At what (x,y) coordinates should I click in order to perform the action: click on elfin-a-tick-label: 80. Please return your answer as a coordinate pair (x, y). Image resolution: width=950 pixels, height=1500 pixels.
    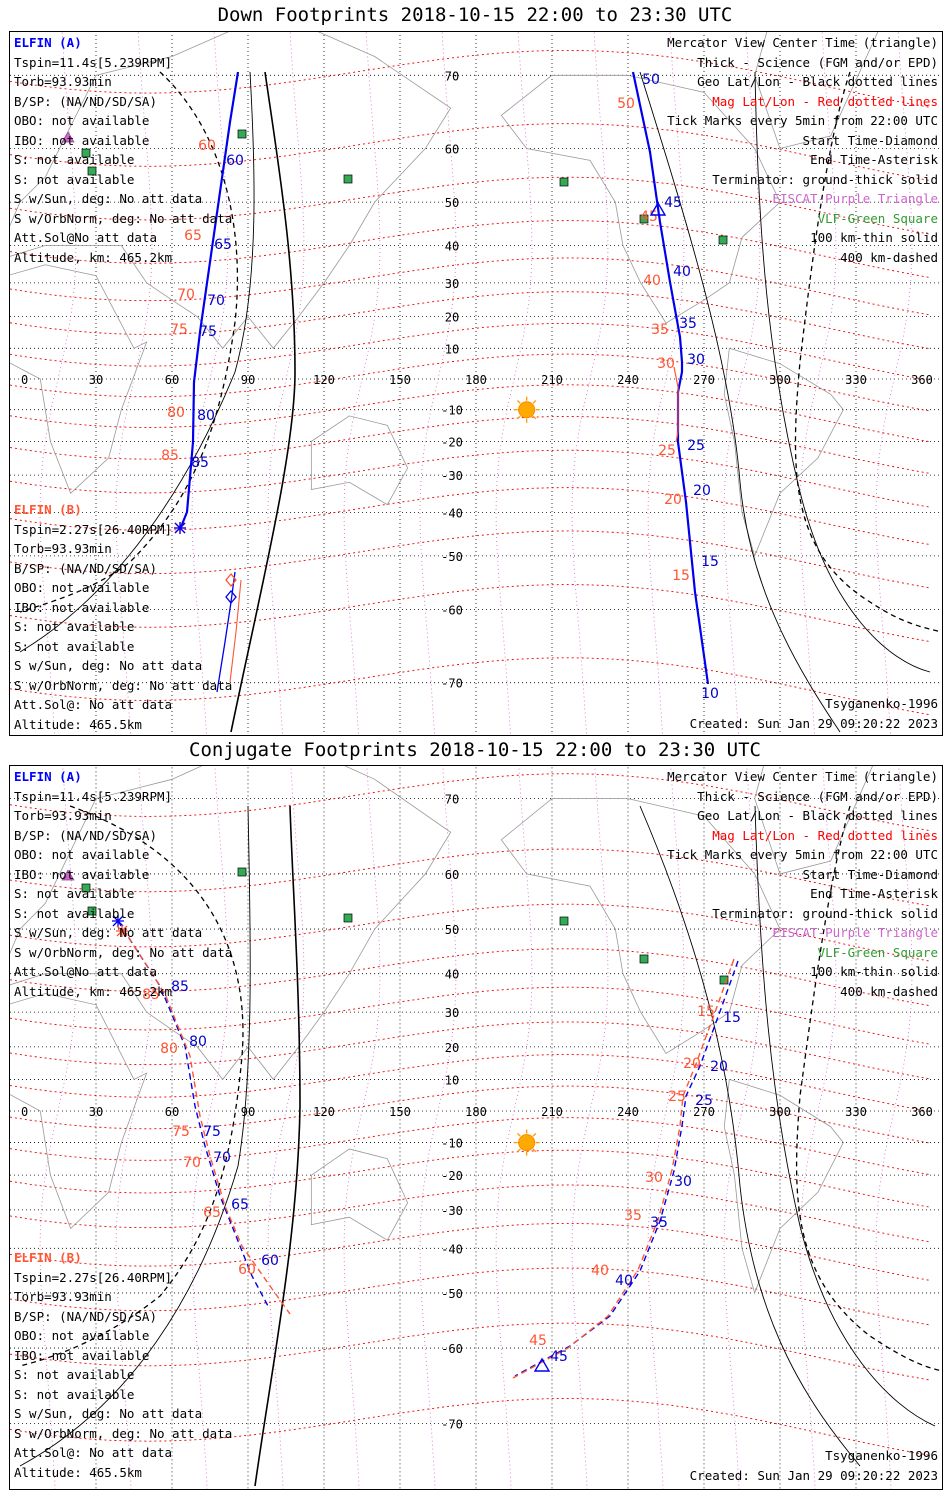
    Looking at the image, I should click on (206, 416).